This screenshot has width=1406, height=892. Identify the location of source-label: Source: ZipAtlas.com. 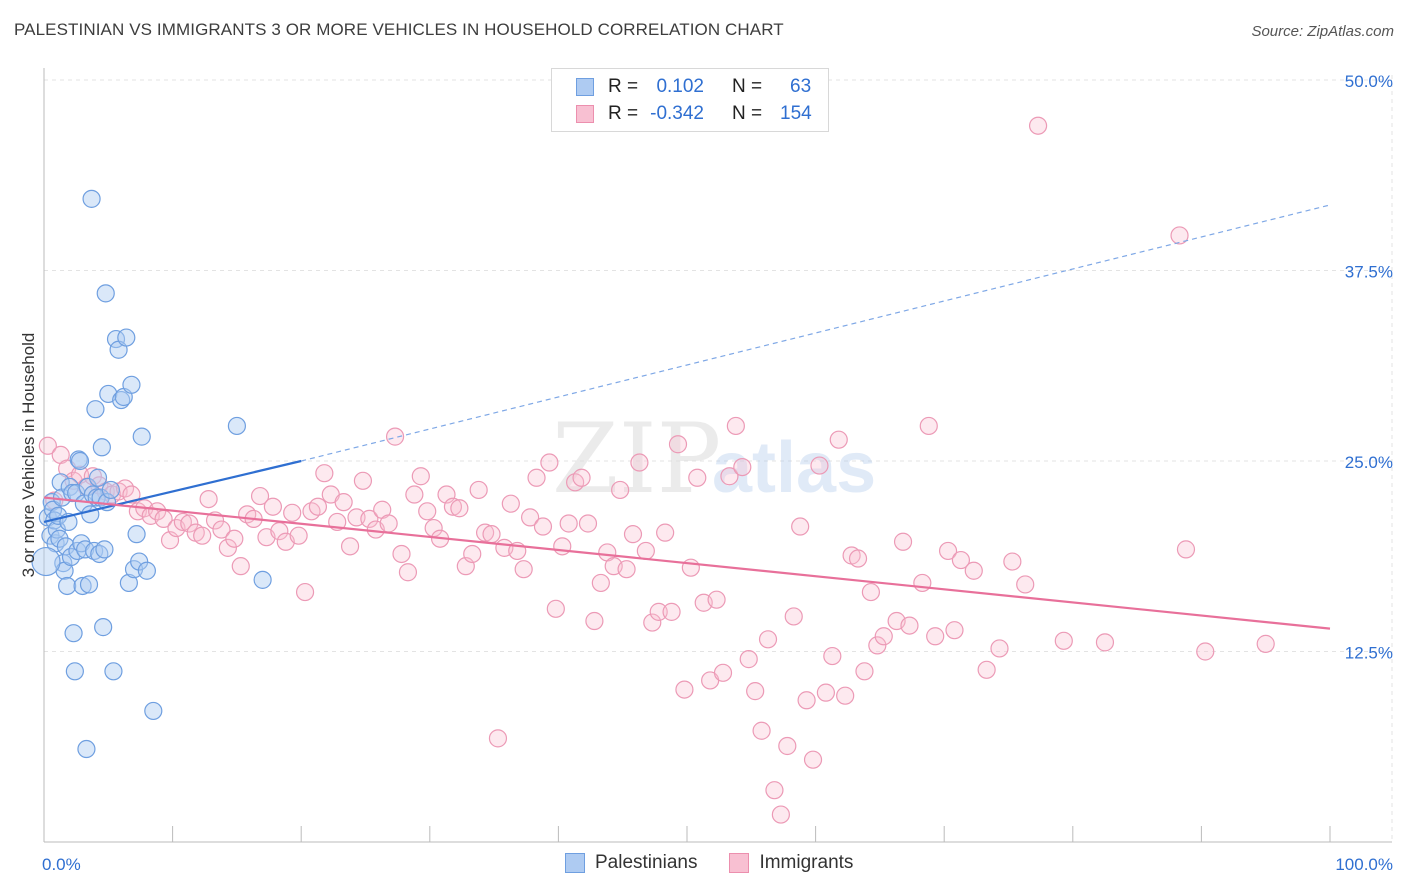
(1322, 31).